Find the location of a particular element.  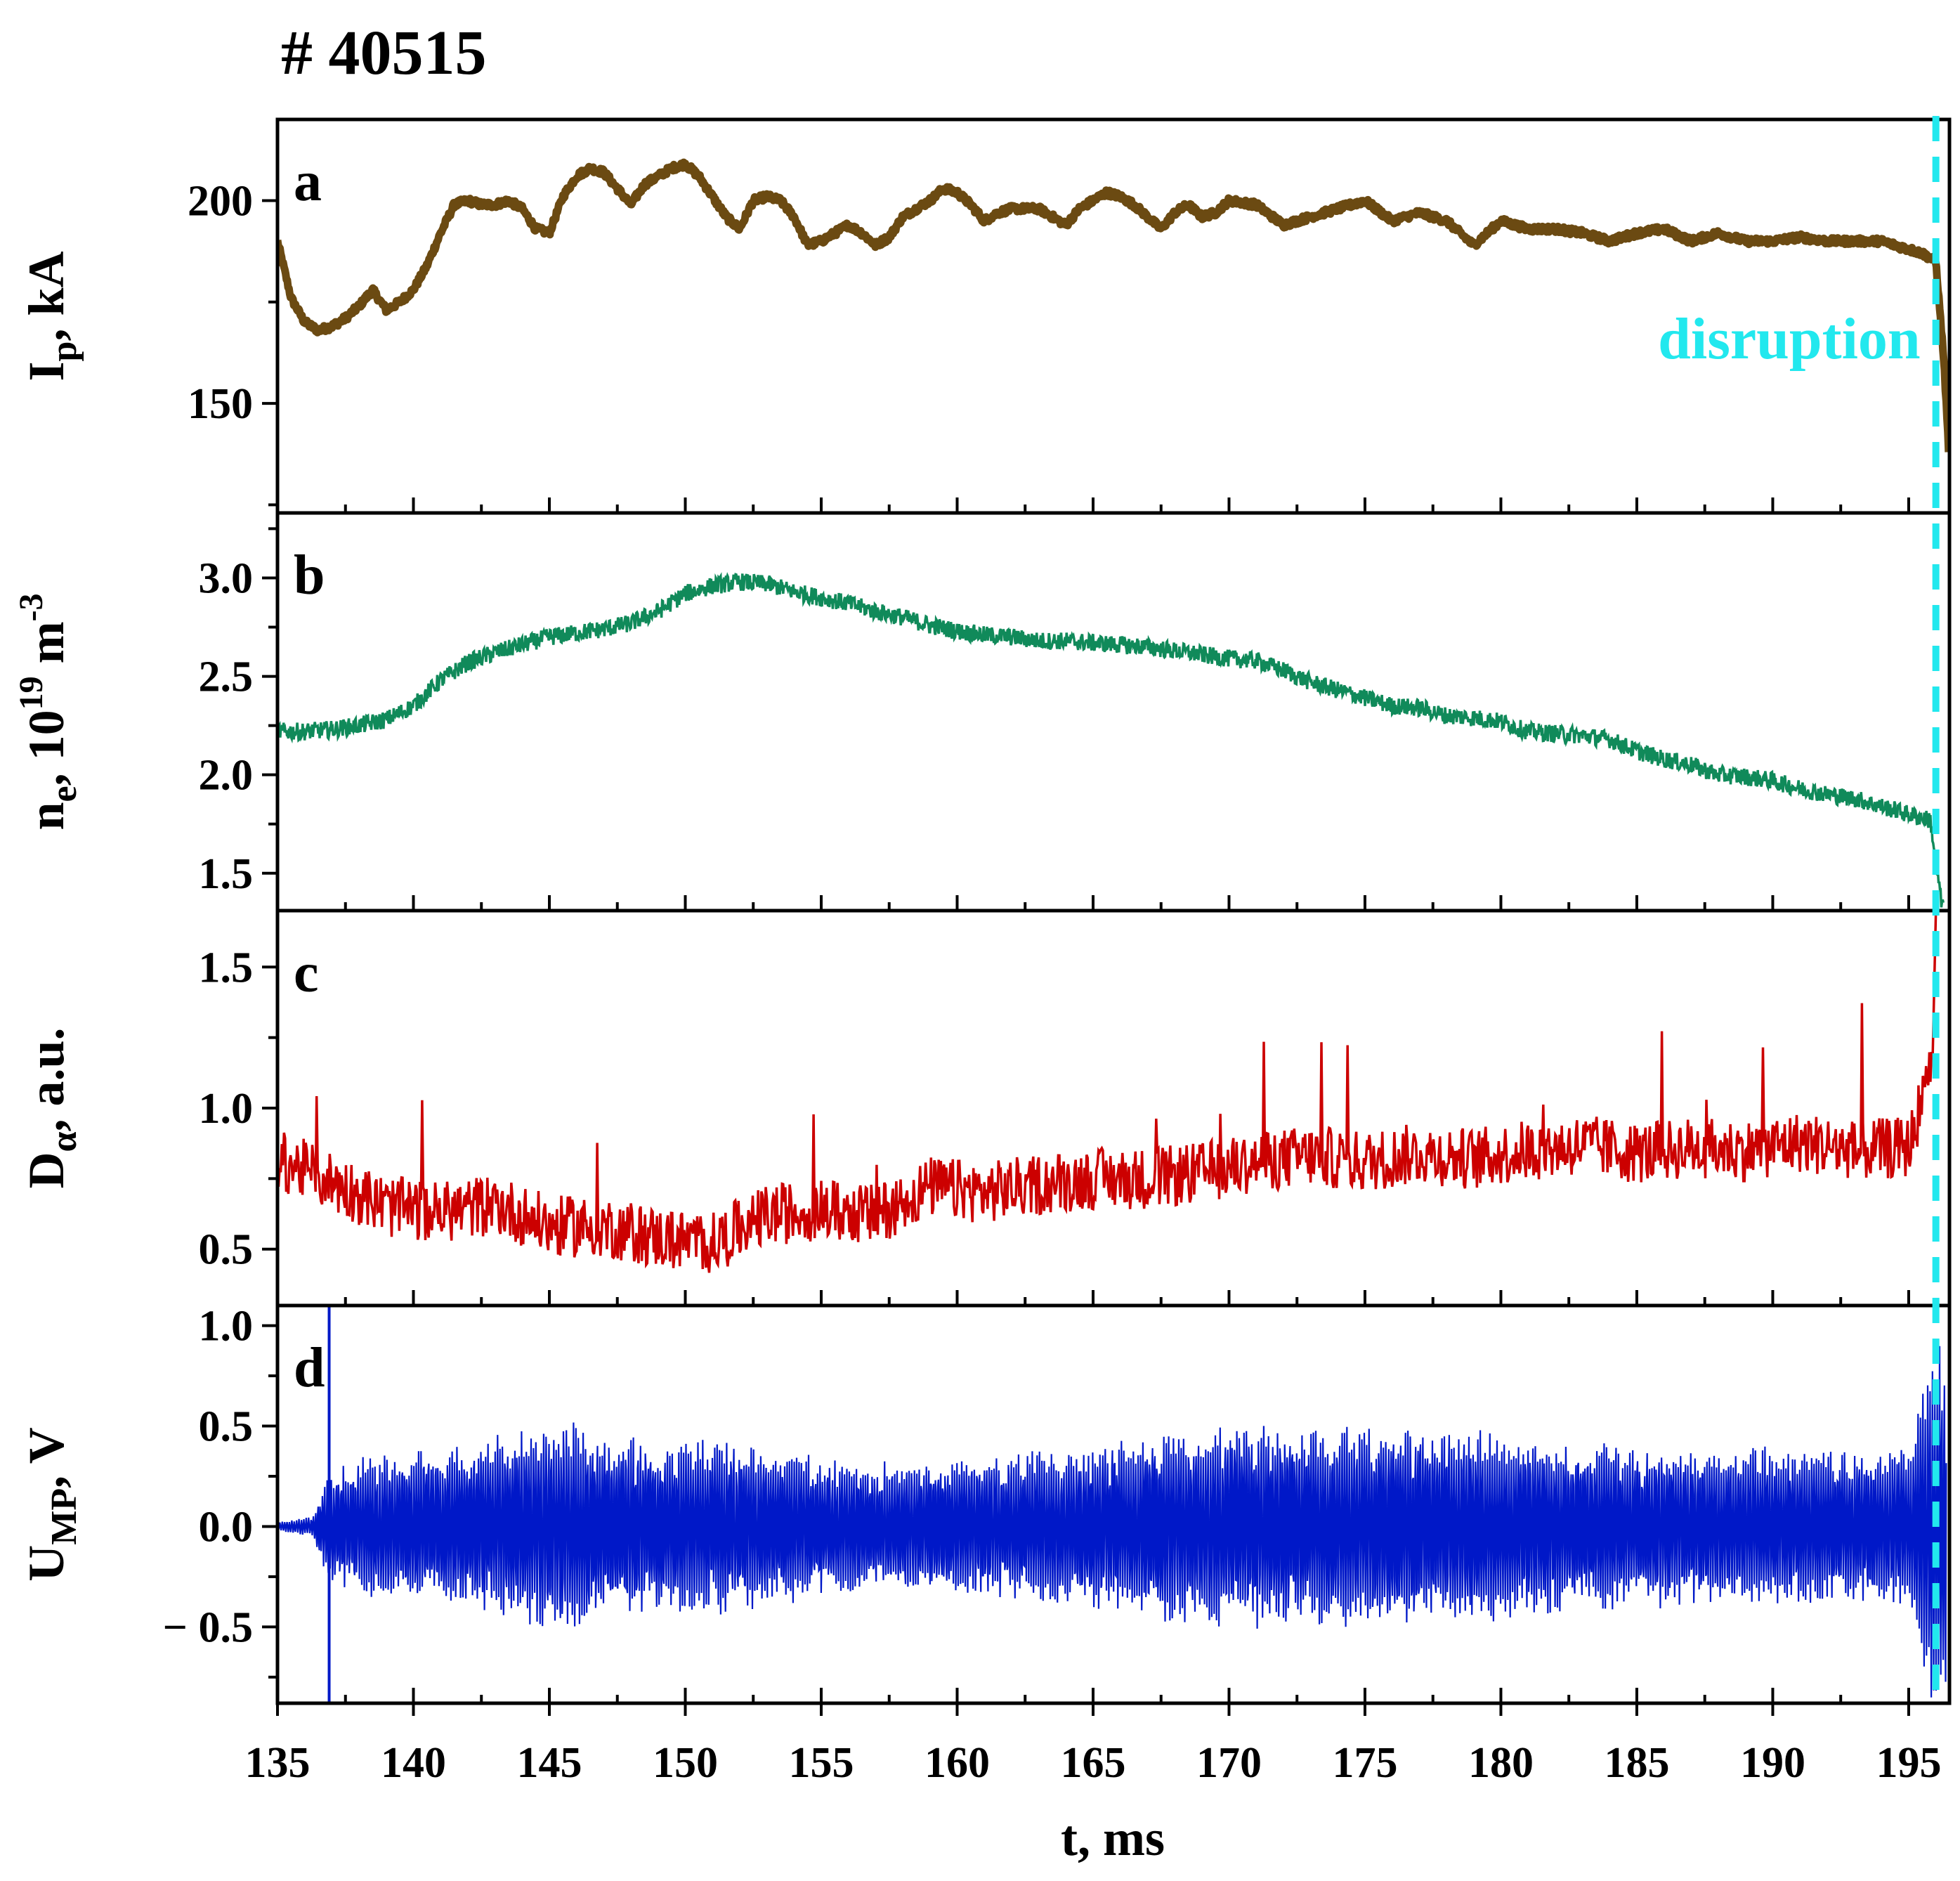

x-tick-label: 195 is located at coordinates (1908, 1763).